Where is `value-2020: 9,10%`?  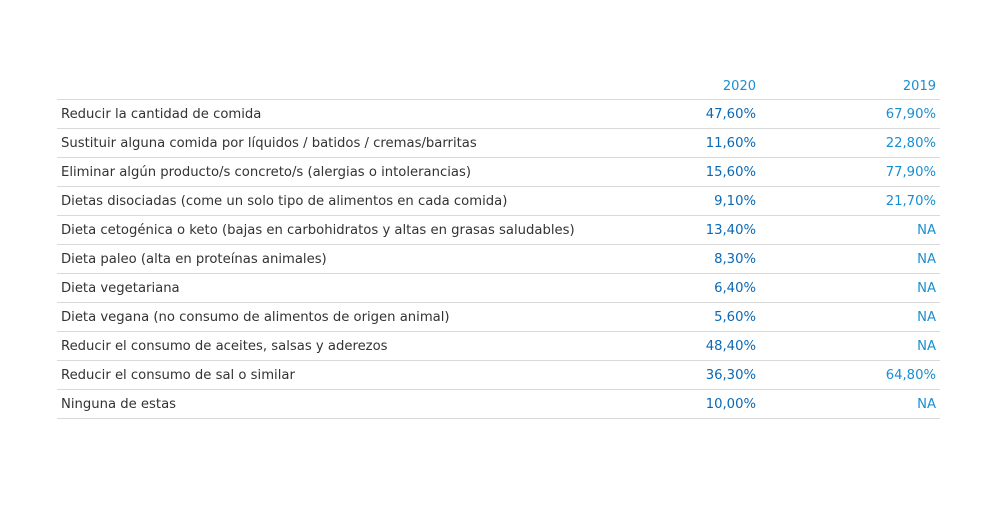 value-2020: 9,10% is located at coordinates (700, 201).